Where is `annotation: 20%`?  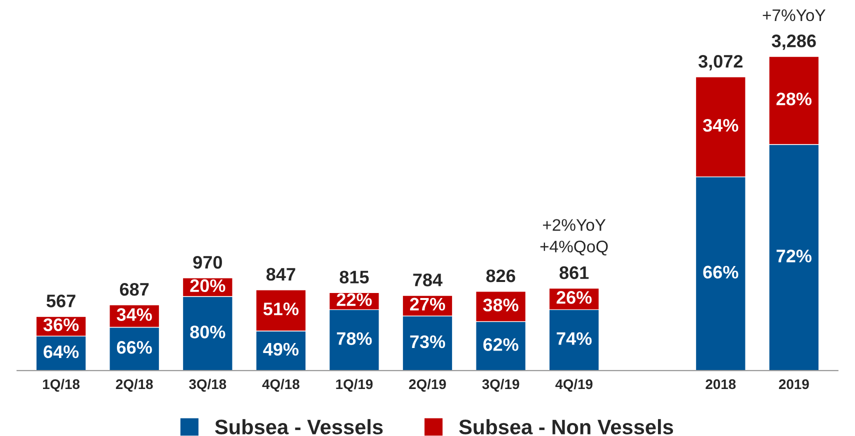 annotation: 20% is located at coordinates (208, 285).